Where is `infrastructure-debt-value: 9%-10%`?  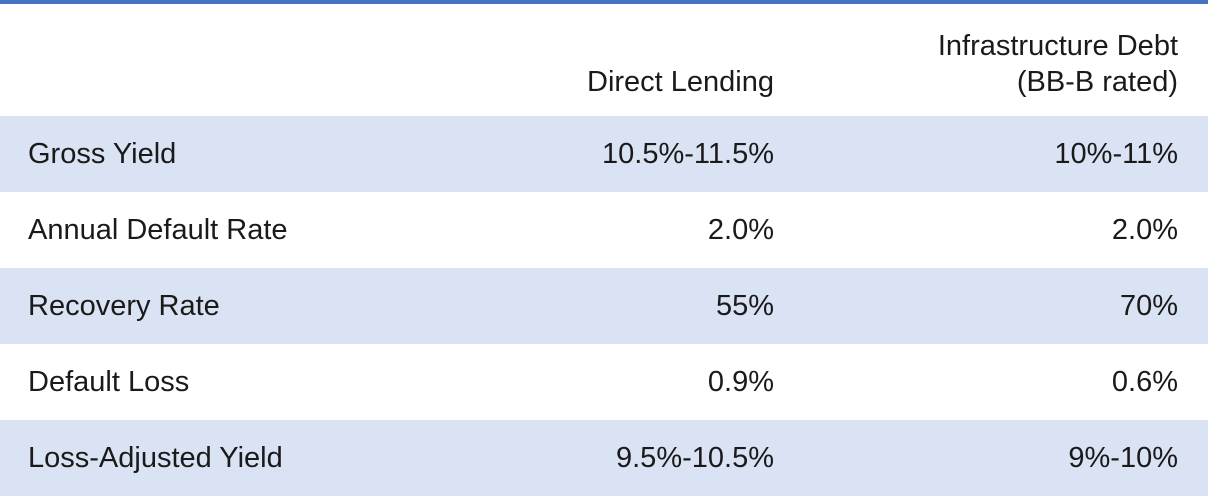 infrastructure-debt-value: 9%-10% is located at coordinates (1123, 458).